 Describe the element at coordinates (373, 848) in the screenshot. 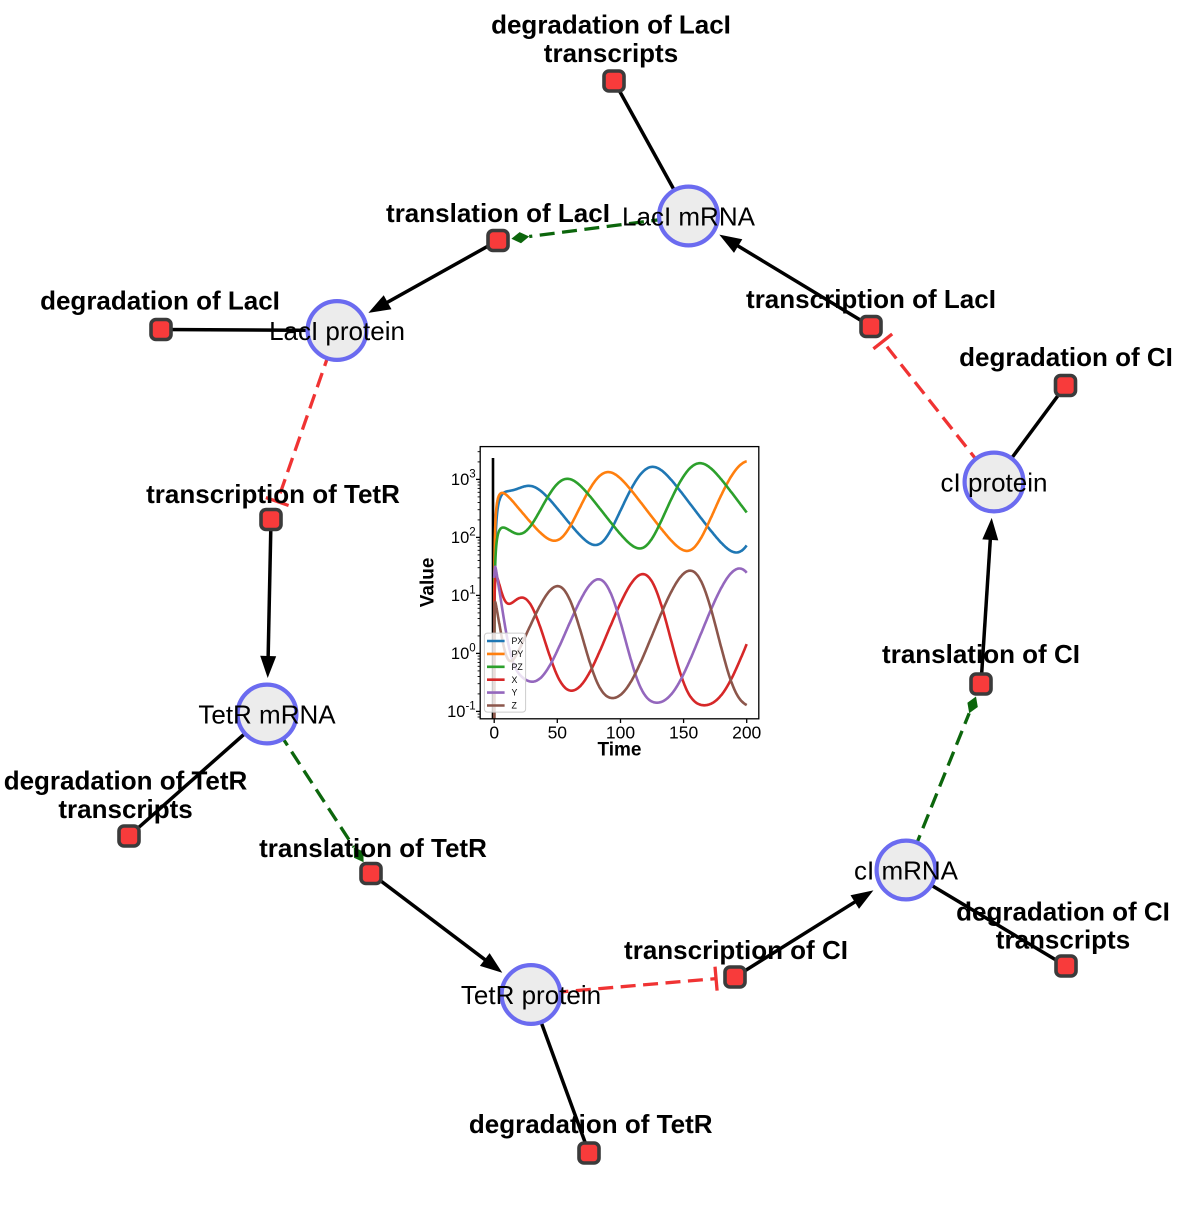

I see `svg-text: translation of TetR` at that location.